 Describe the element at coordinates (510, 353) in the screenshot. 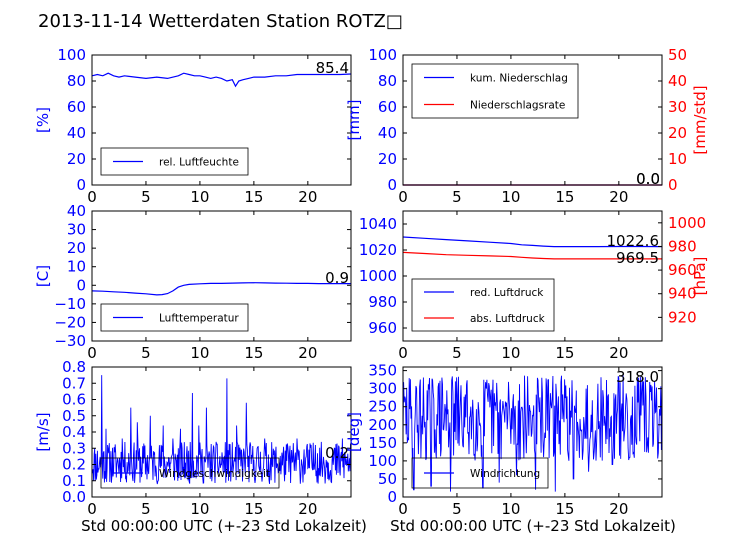

I see `x-tick-label-pressure: 10` at that location.